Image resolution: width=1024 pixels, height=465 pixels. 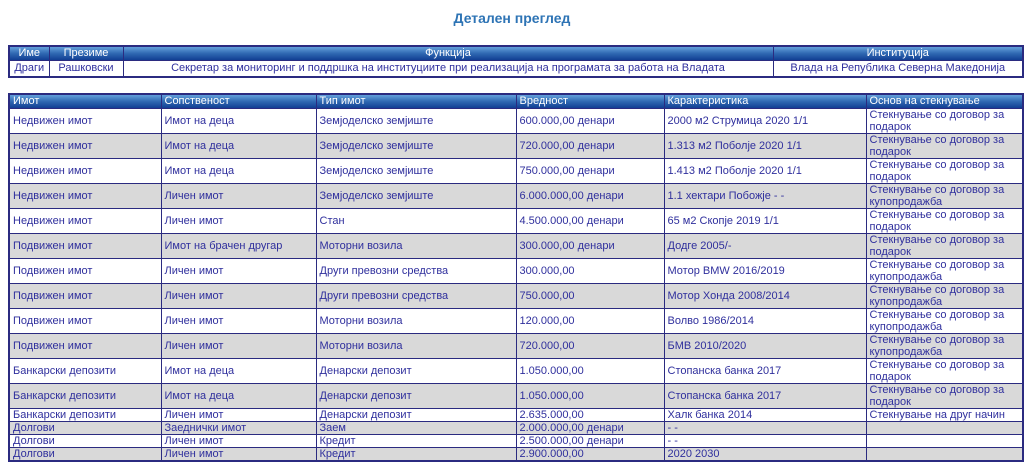 What do you see at coordinates (590, 246) in the screenshot?
I see `table-cell: 300.000,00 денари` at bounding box center [590, 246].